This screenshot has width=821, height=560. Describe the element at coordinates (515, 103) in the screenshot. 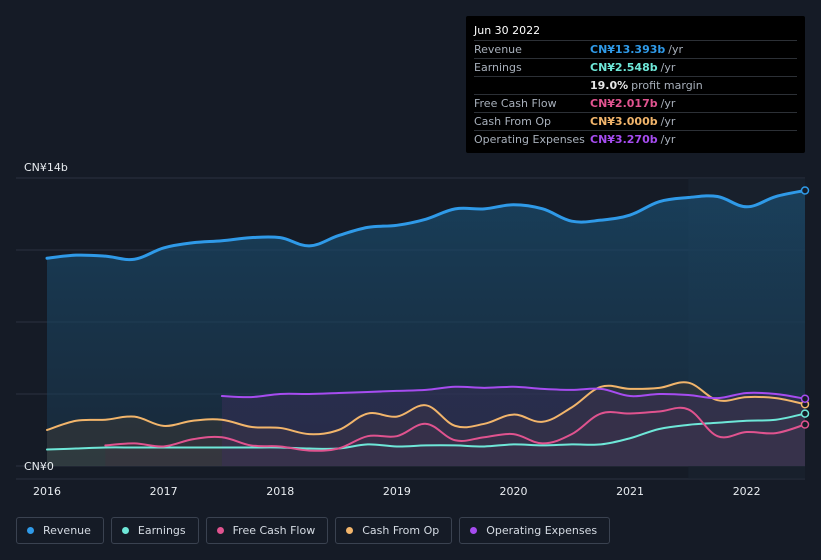

I see `tooltip-row-label: Free Cash Flow` at that location.